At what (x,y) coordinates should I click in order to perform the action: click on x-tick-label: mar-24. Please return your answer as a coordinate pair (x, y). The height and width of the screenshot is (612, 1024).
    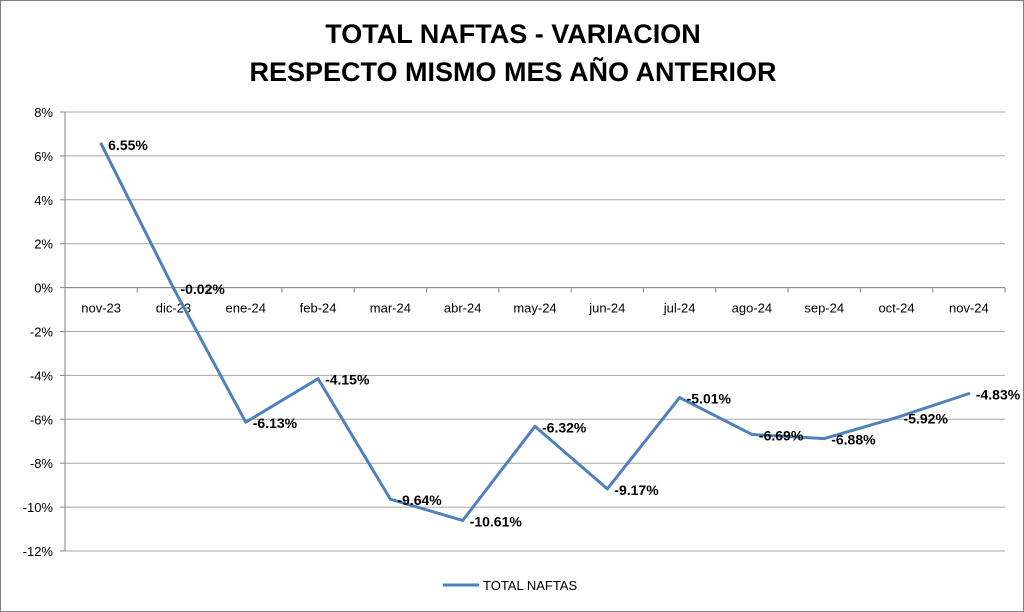
    Looking at the image, I should click on (390, 308).